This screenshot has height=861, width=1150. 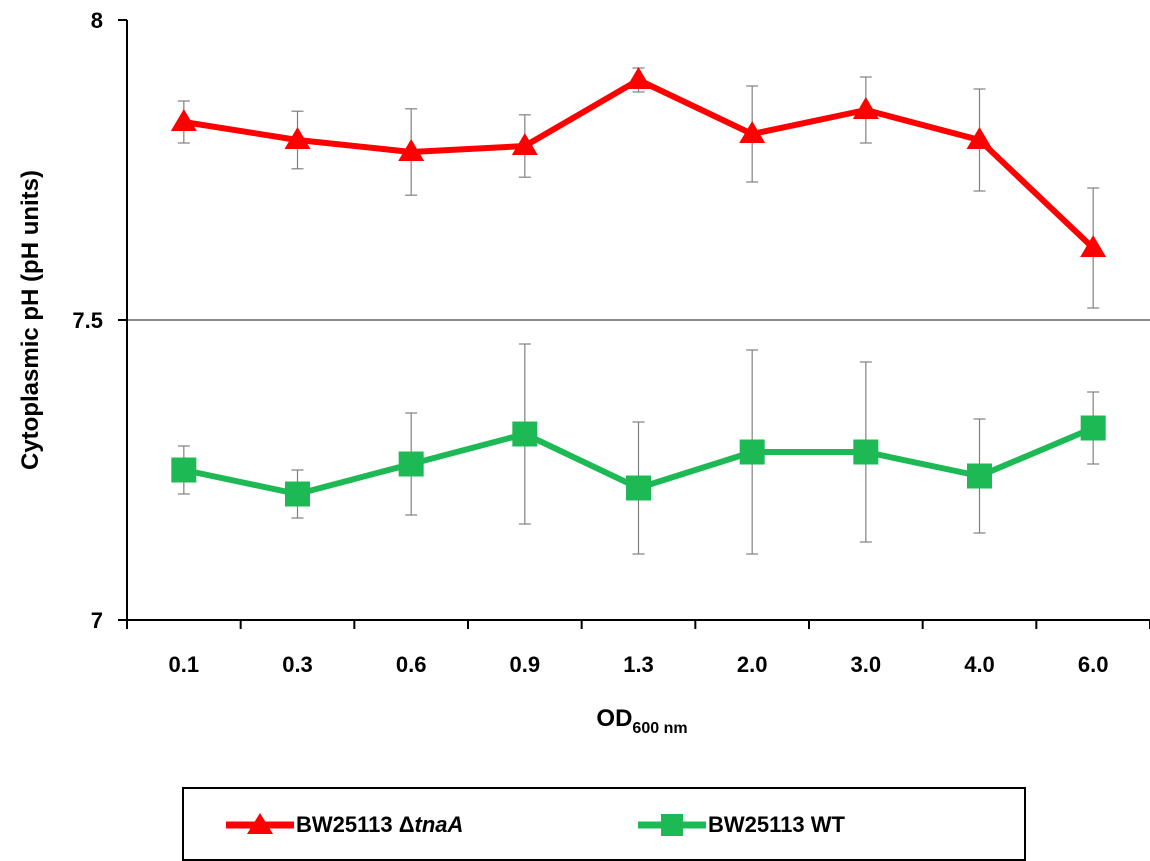 I want to click on y-axis-title: Cytoplasmic pH (pH units), so click(x=30, y=320).